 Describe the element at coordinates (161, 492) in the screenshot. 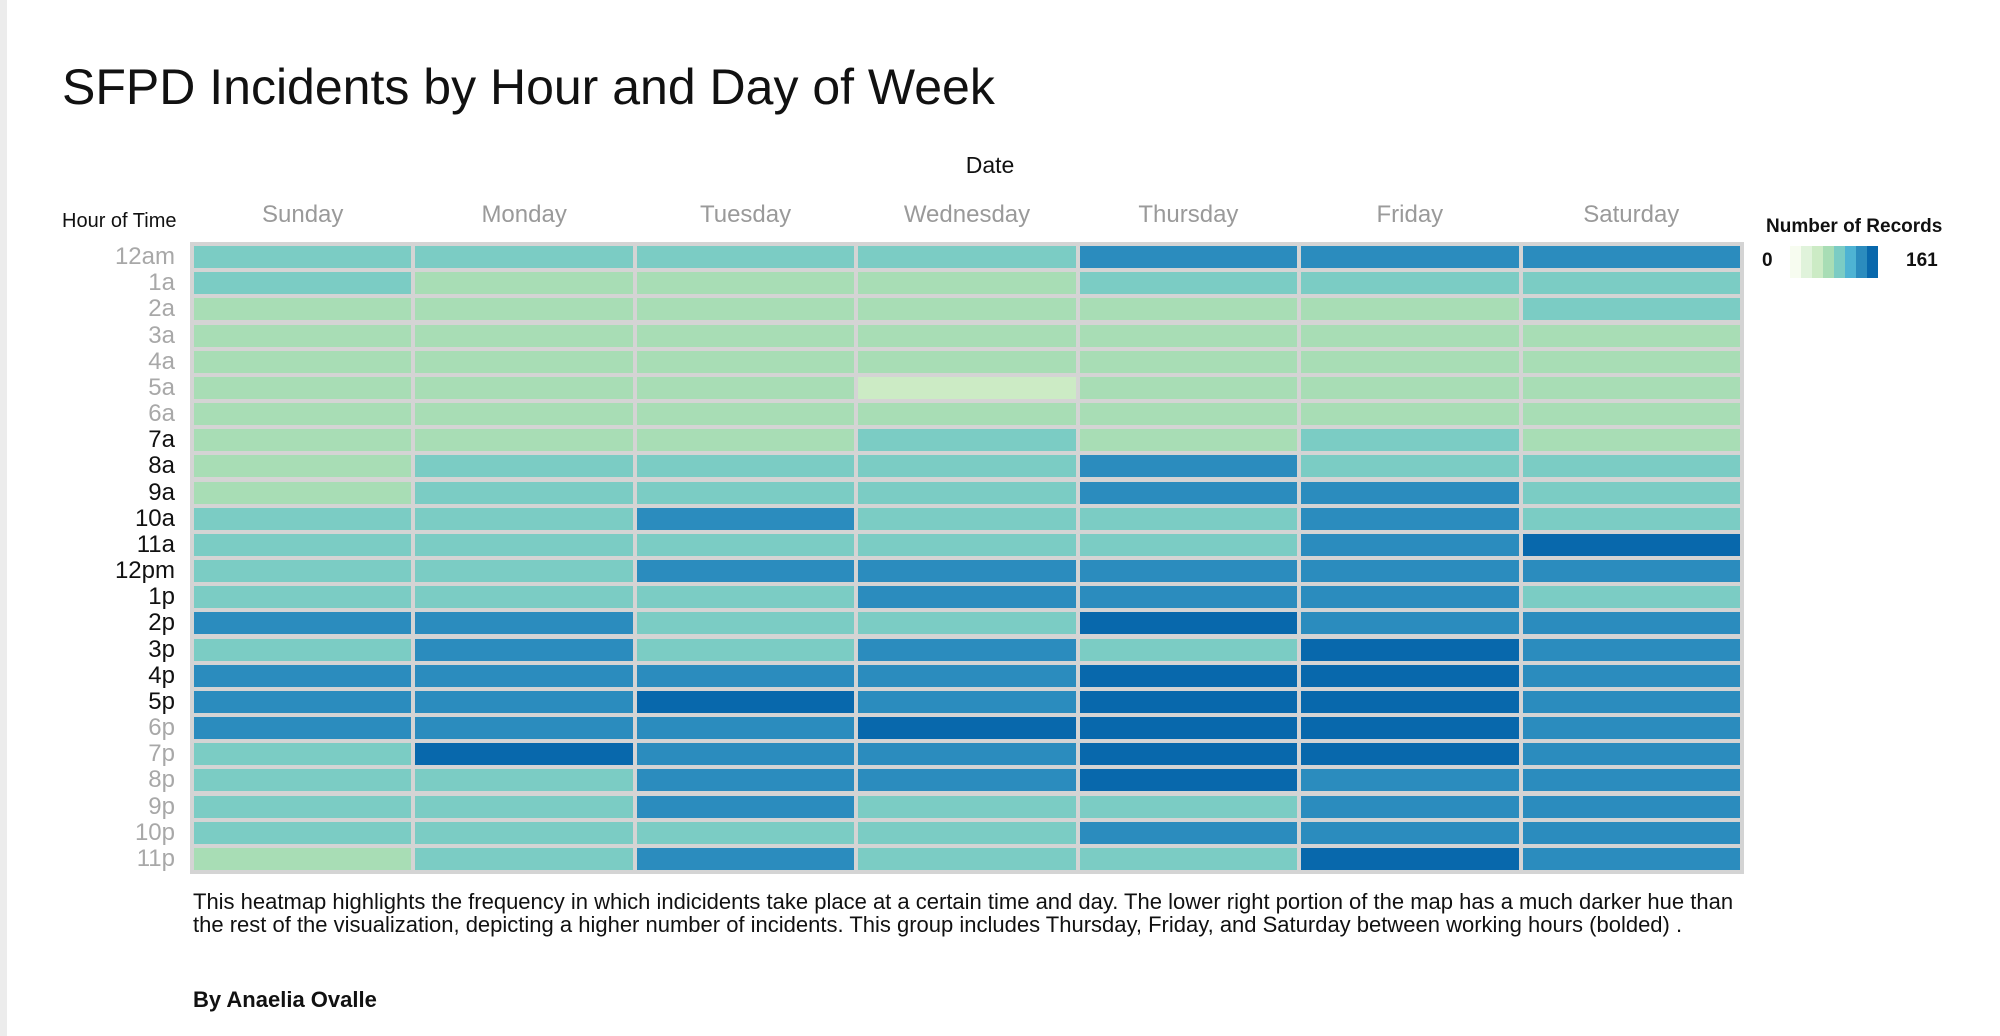

I see `row-label: 9a` at that location.